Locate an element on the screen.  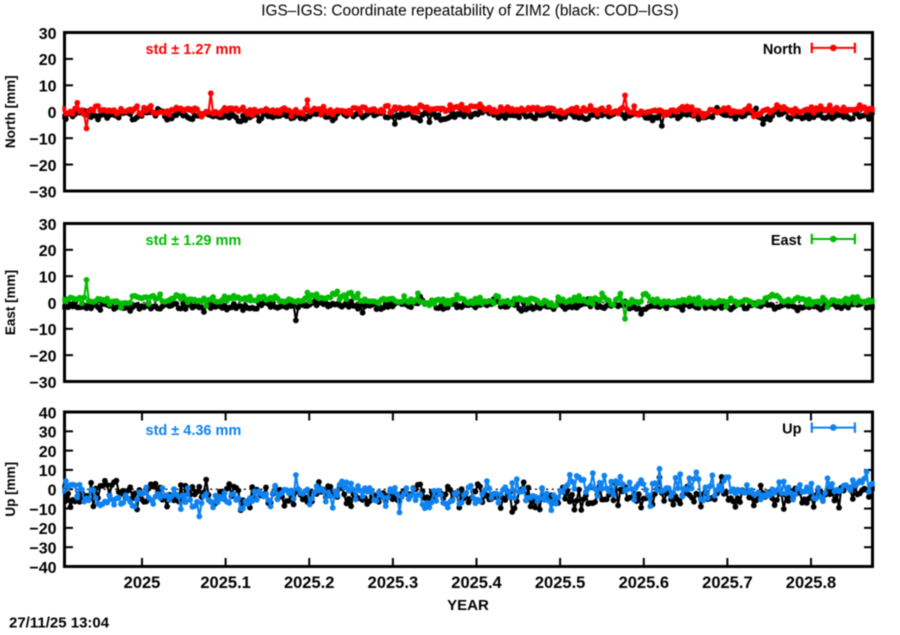
svg-text: 27/11/25 13:04 is located at coordinates (59, 622).